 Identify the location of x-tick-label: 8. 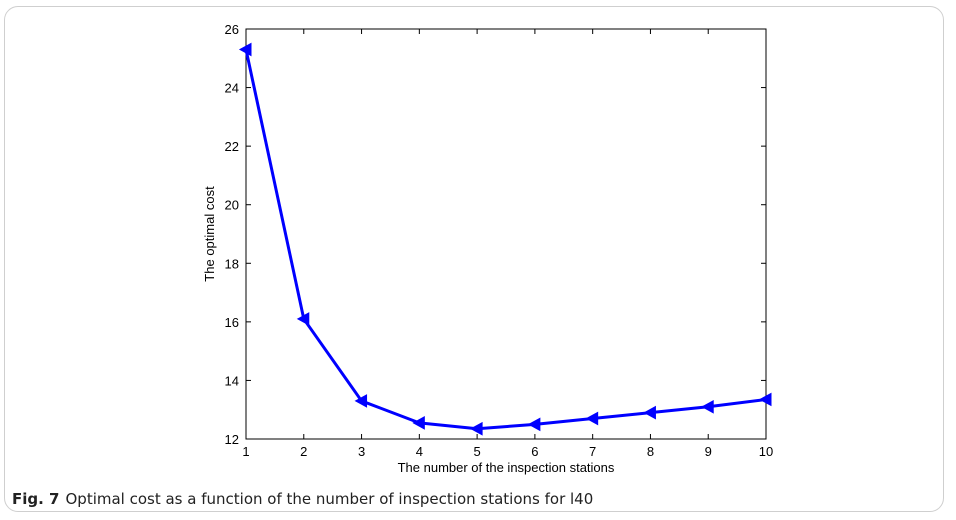
(650, 451).